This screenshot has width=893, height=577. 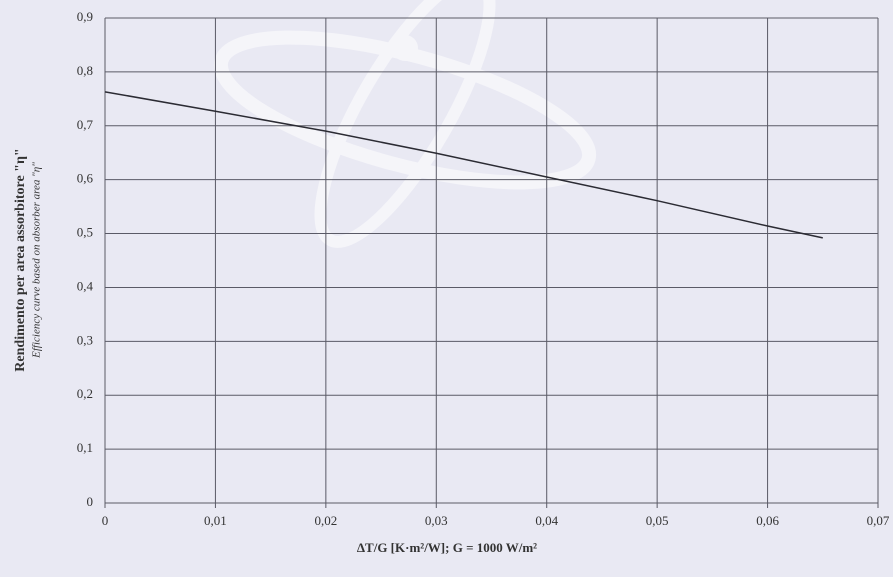 What do you see at coordinates (85, 393) in the screenshot?
I see `y-tick-label: 0,2` at bounding box center [85, 393].